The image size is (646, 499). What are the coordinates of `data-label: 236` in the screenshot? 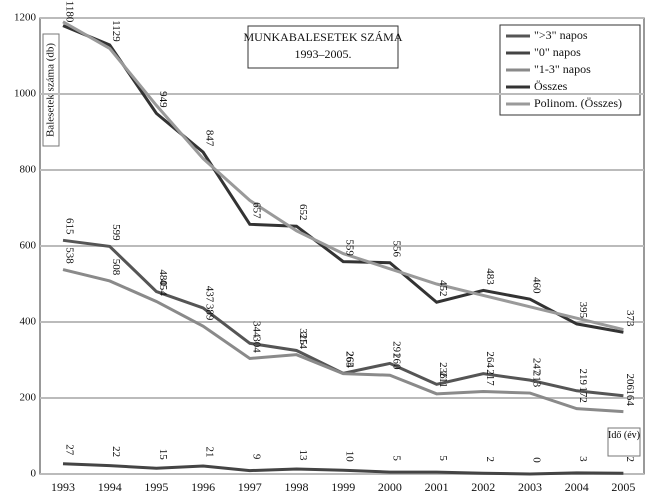 It's located at (443, 370).